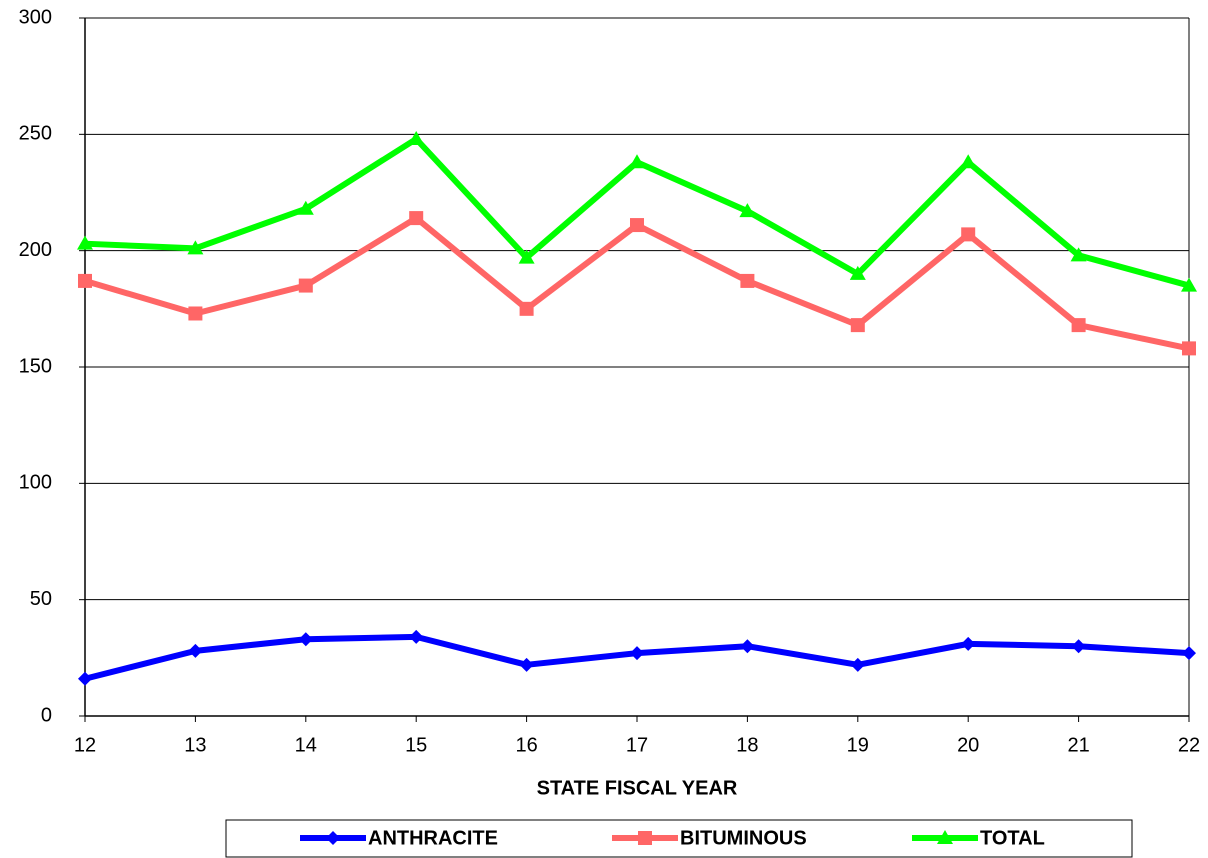 This screenshot has width=1208, height=858. I want to click on x-tick-label: 15, so click(416, 745).